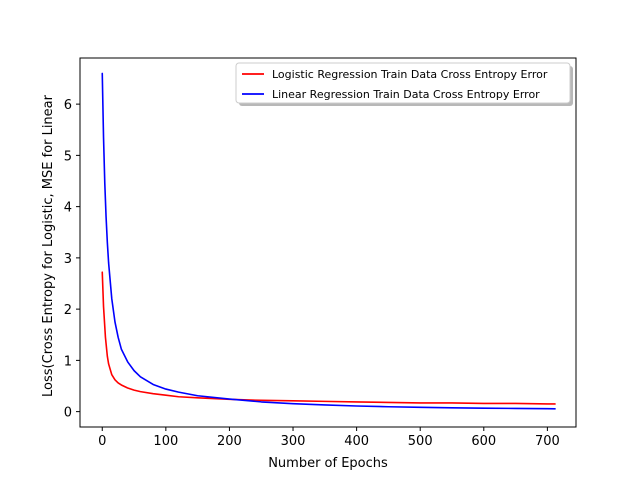 The image size is (640, 480). What do you see at coordinates (420, 441) in the screenshot?
I see `x-tick-label: 500` at bounding box center [420, 441].